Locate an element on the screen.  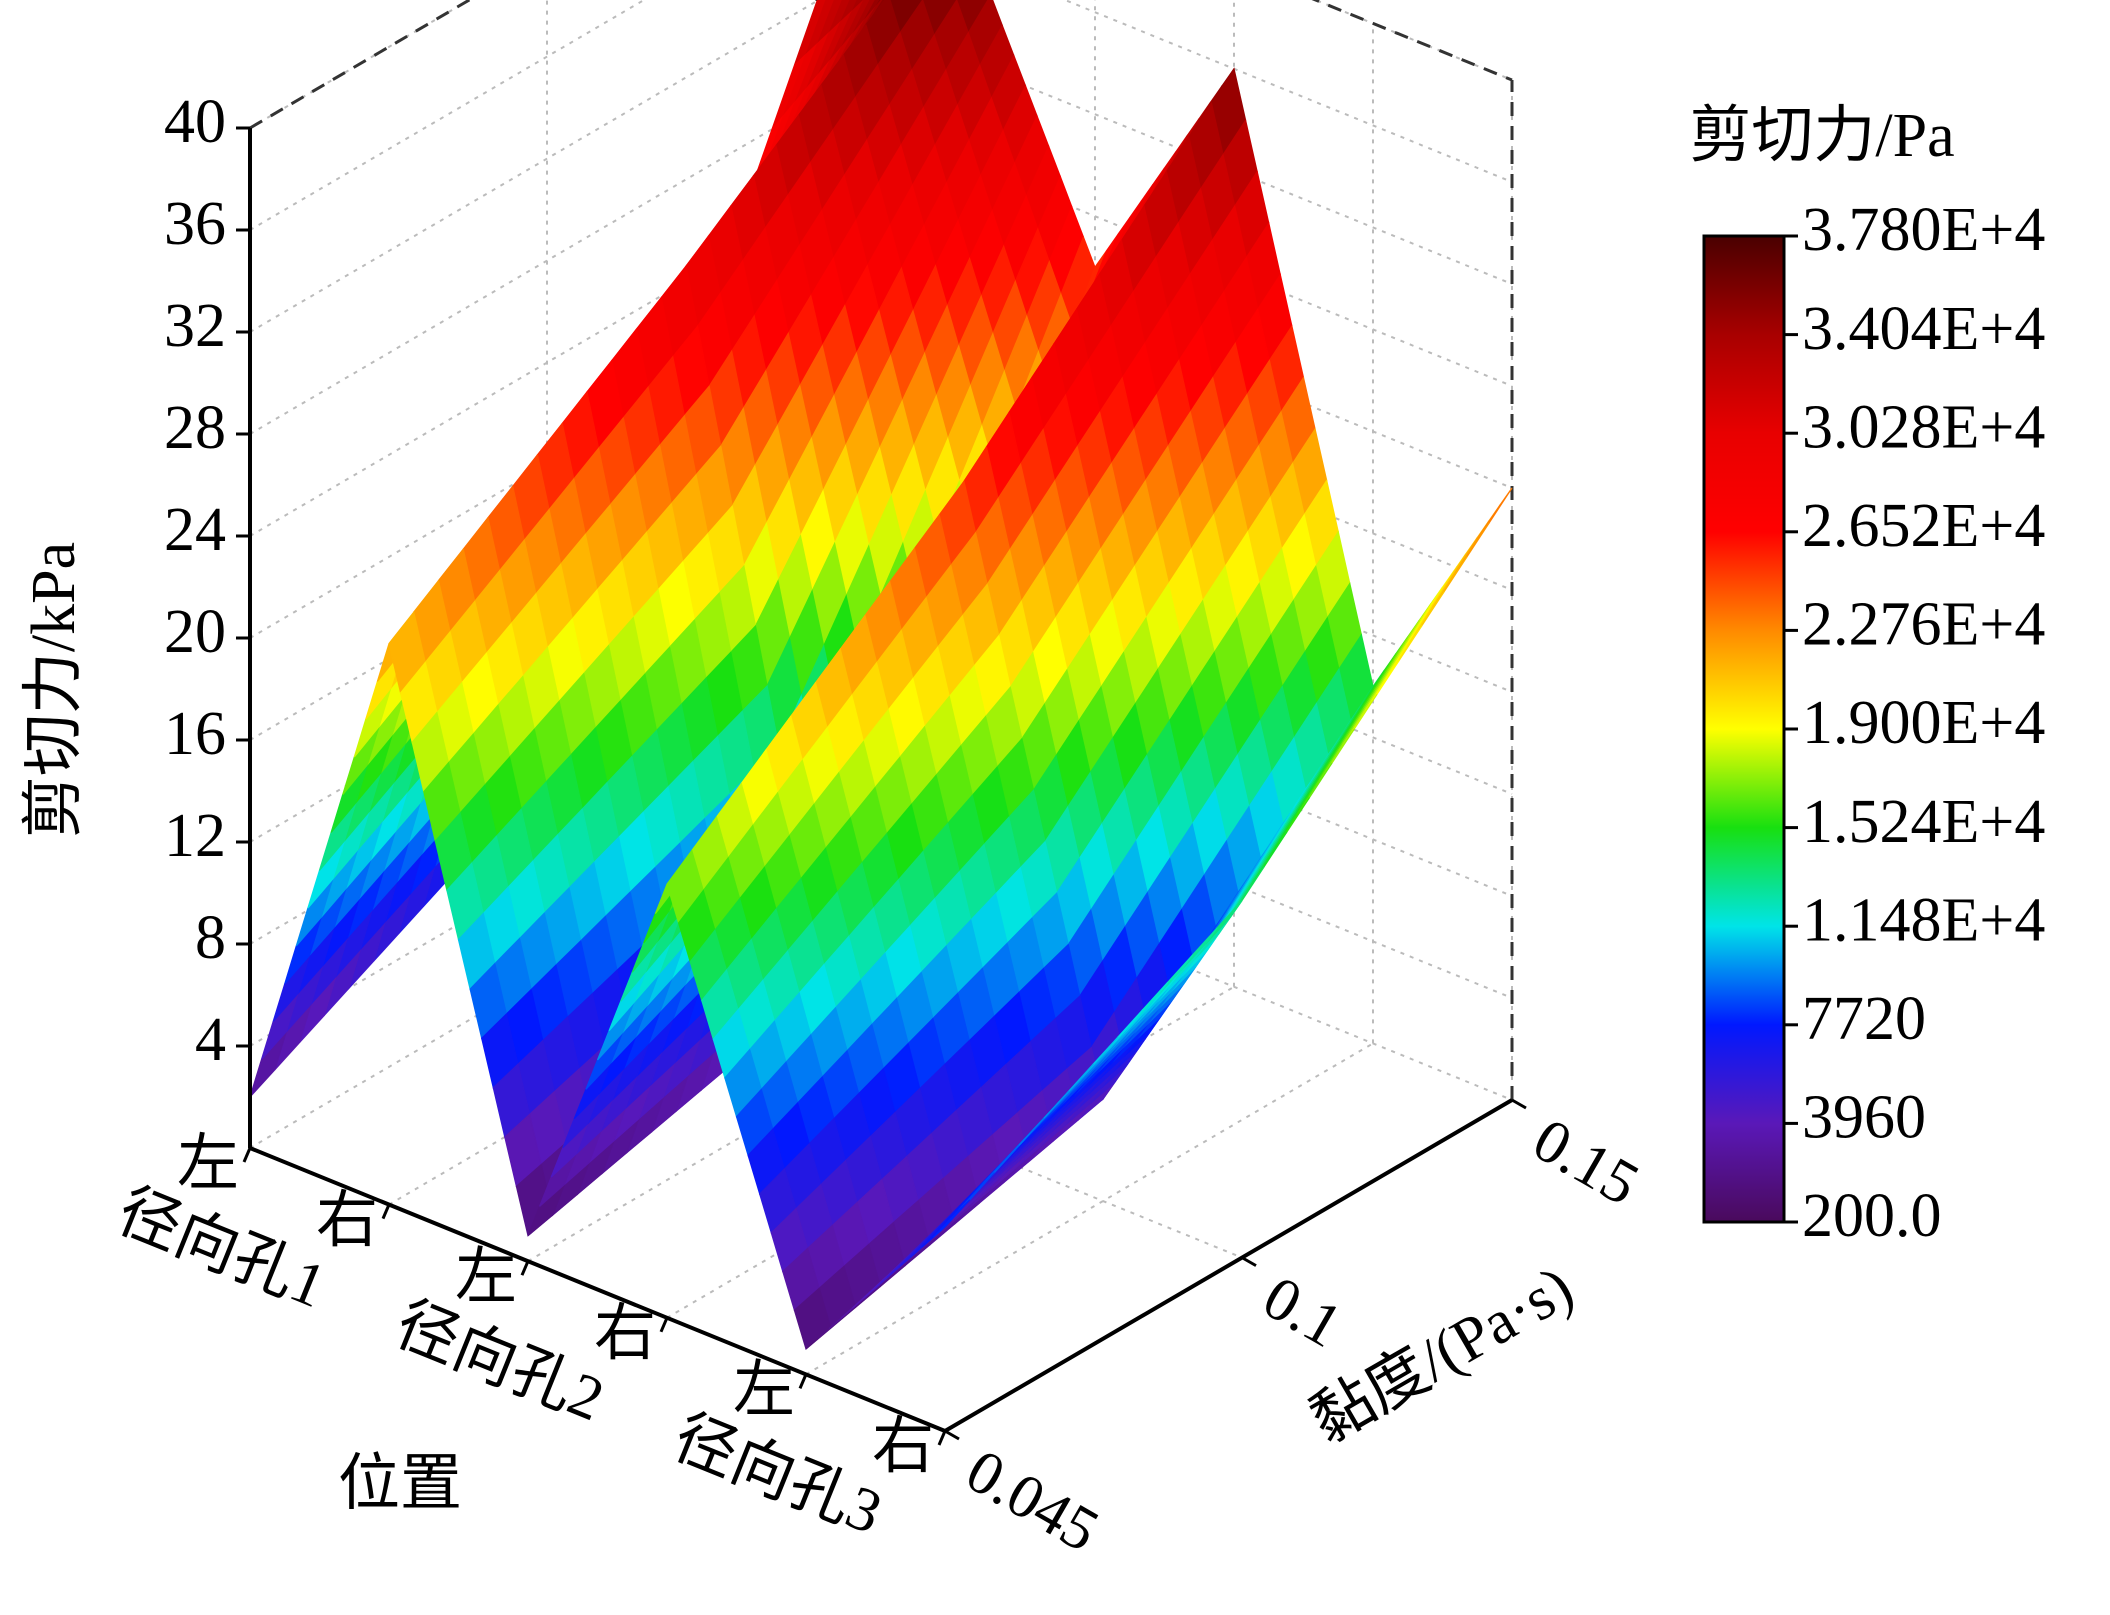
y-tick-label: 0.045 is located at coordinates (1032, 1501).